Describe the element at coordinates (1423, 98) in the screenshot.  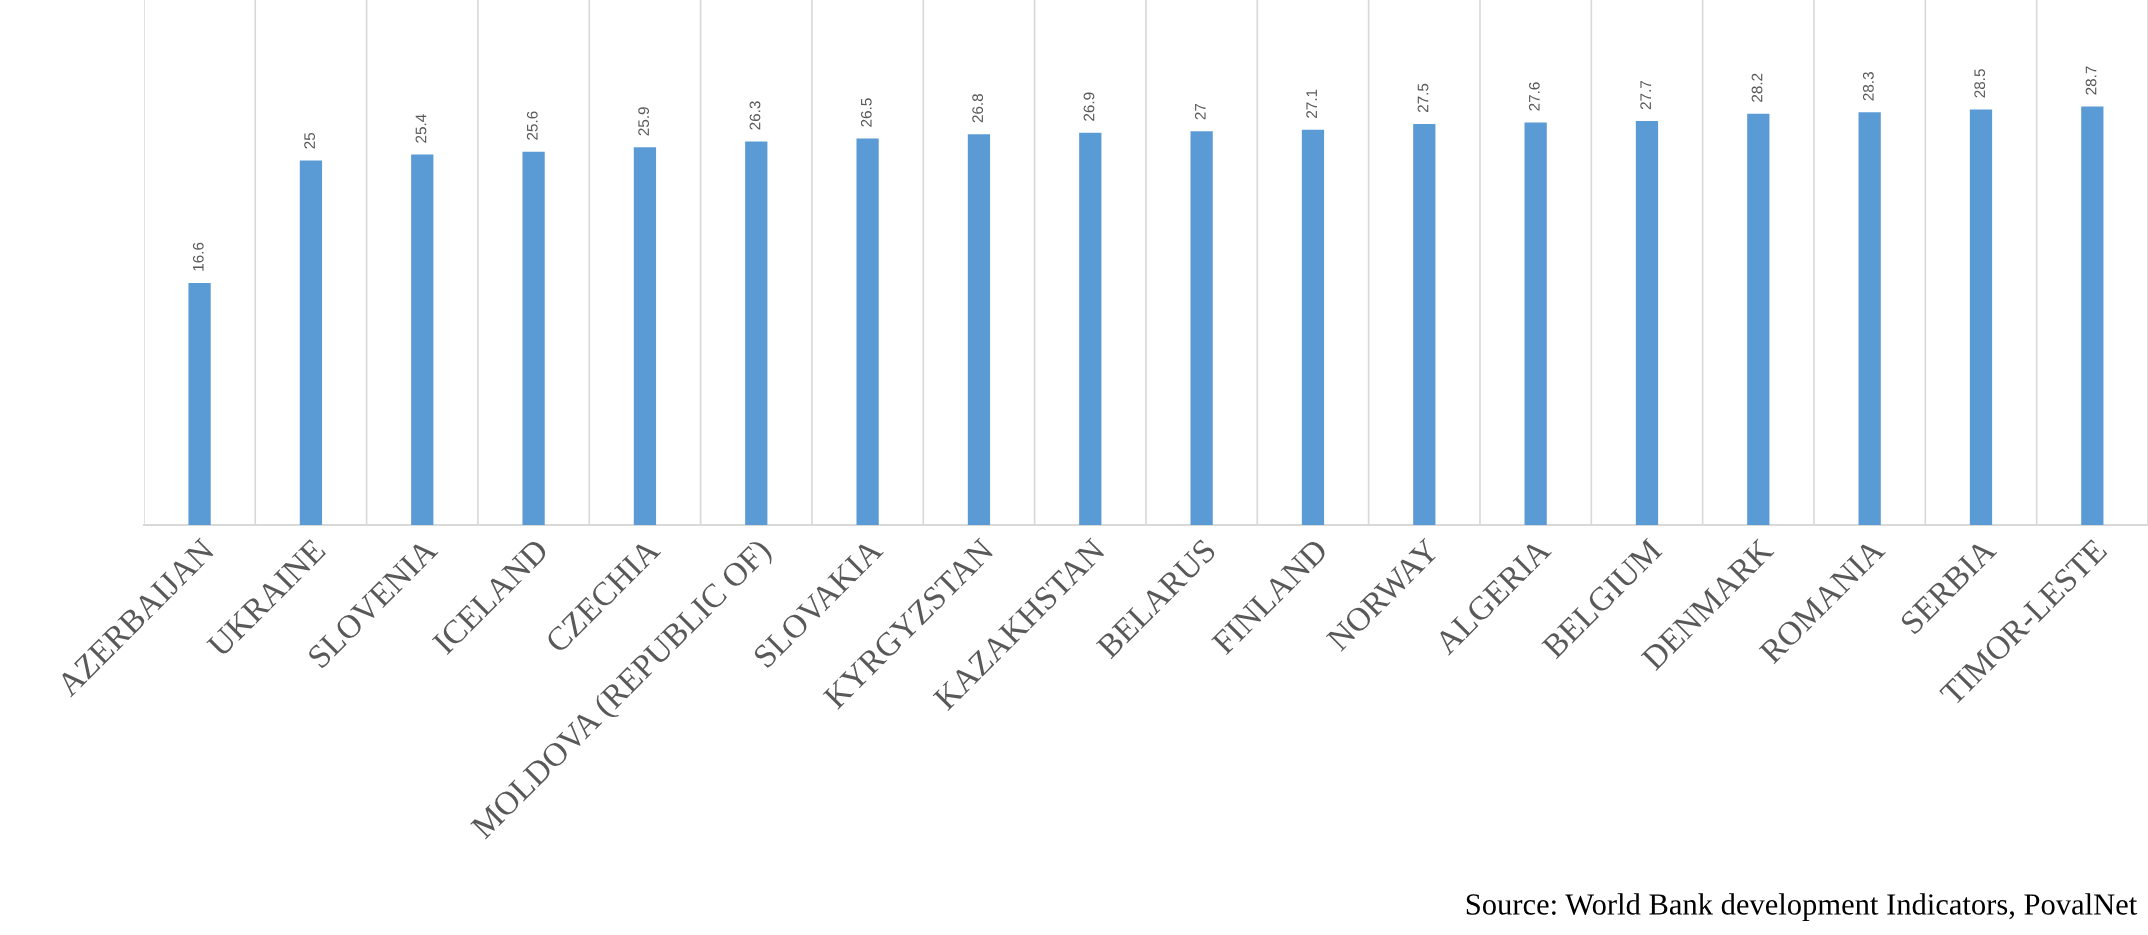
I see `data-label: 27.5` at that location.